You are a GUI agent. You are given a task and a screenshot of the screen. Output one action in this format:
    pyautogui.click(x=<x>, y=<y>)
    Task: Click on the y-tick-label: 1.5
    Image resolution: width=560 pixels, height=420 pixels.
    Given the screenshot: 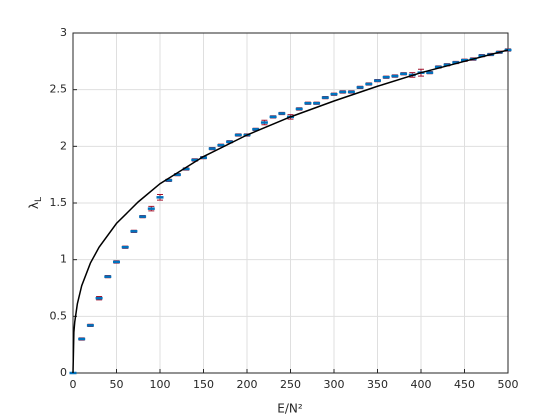 What is the action you would take?
    pyautogui.click(x=59, y=202)
    